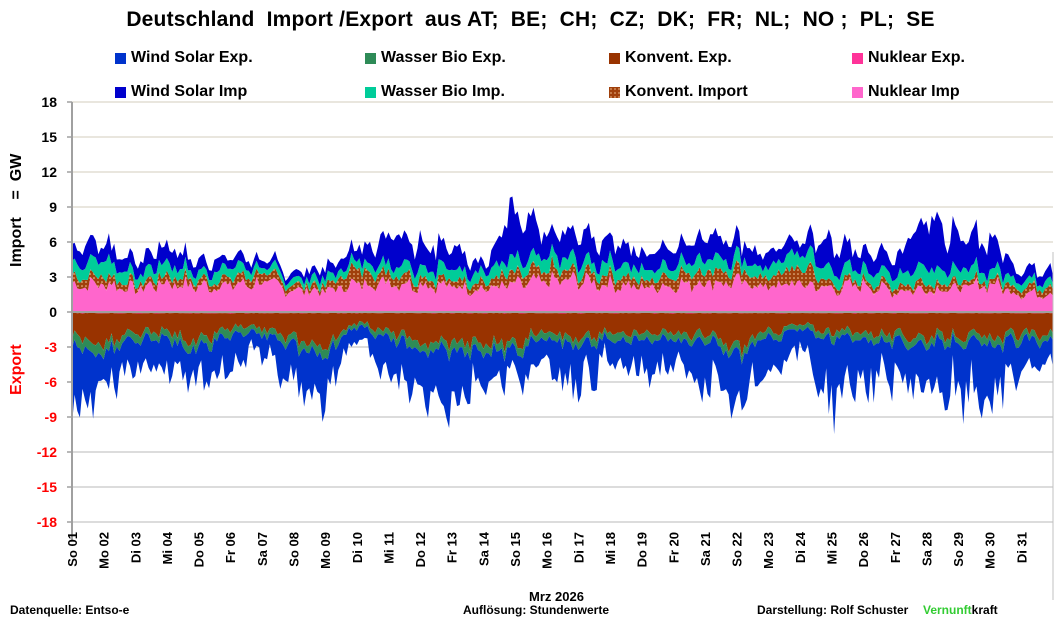 The height and width of the screenshot is (619, 1061). What do you see at coordinates (800, 547) in the screenshot?
I see `x-tick-label: Di 24` at bounding box center [800, 547].